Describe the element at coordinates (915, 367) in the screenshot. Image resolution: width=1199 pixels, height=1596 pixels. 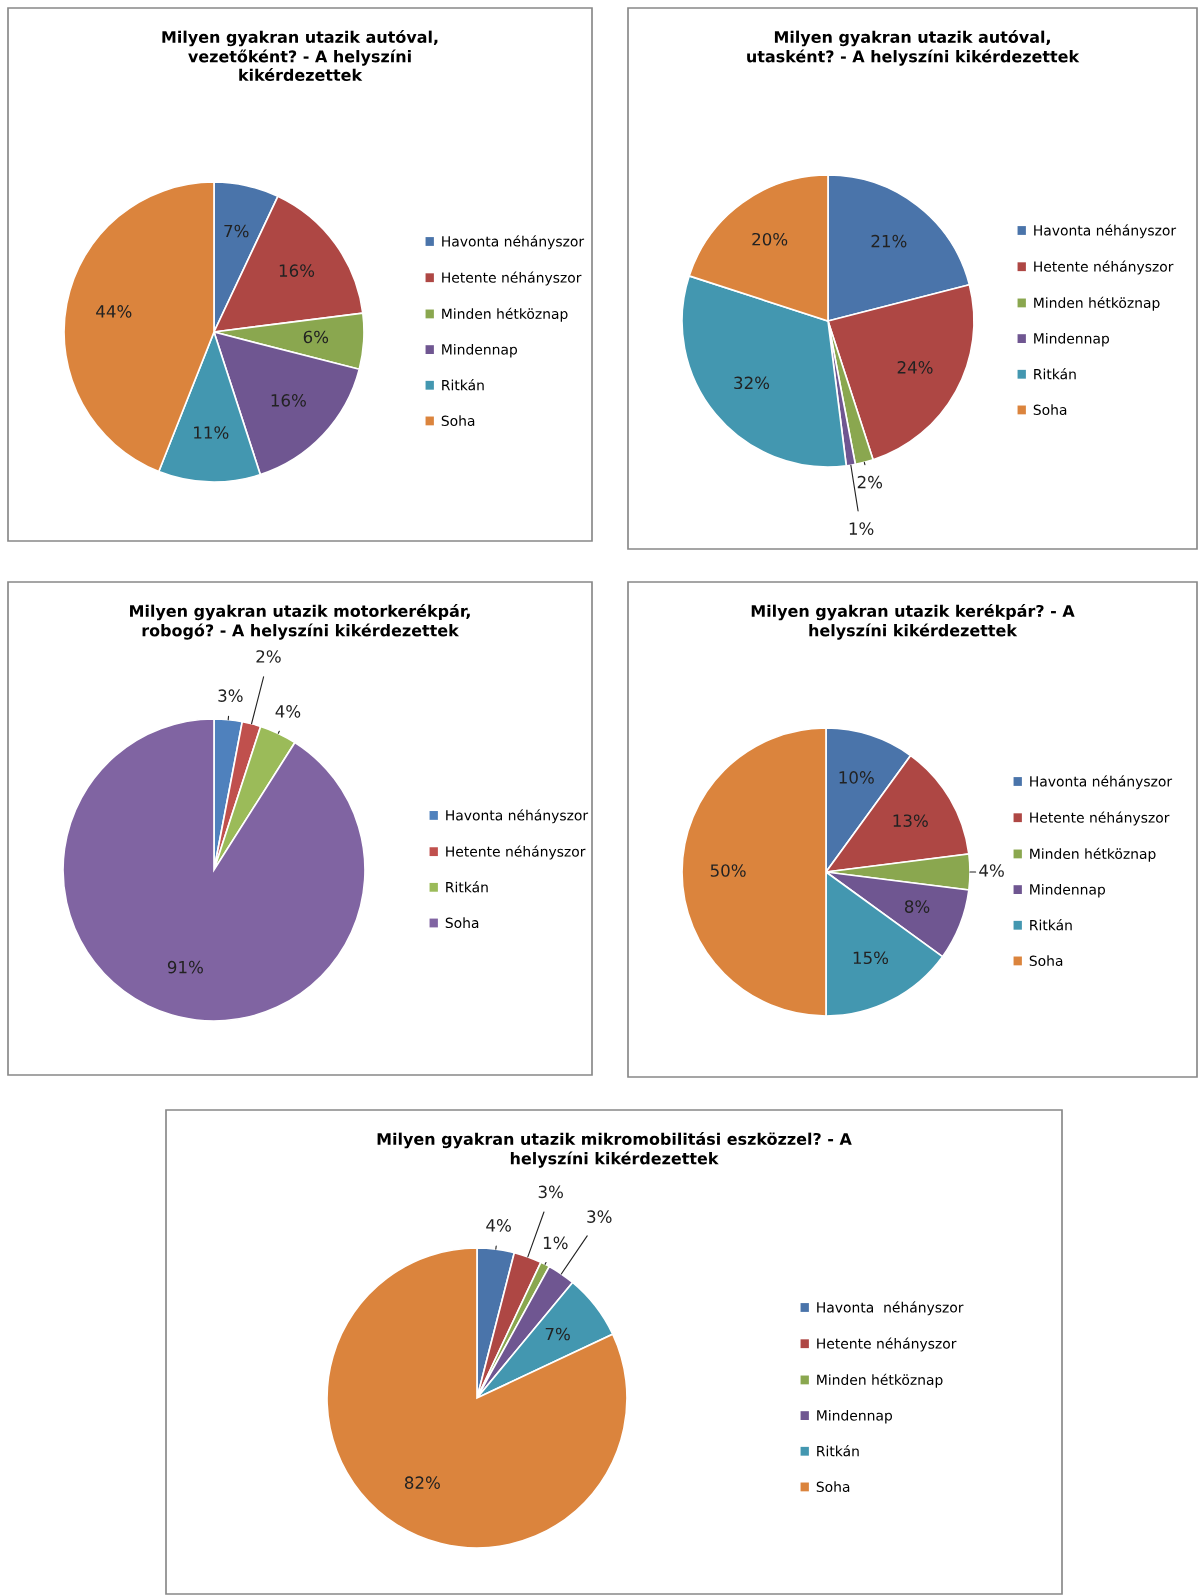
I see `data-label: 24%` at that location.